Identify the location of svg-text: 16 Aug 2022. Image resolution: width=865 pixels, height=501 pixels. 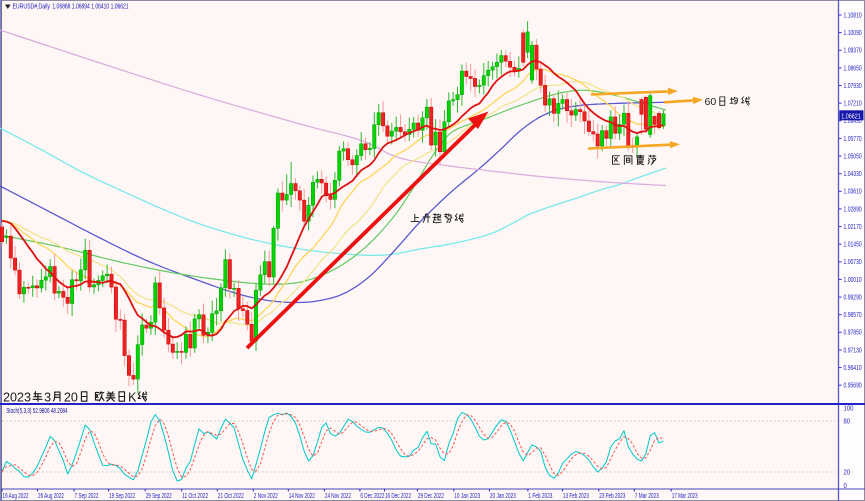
(16, 496).